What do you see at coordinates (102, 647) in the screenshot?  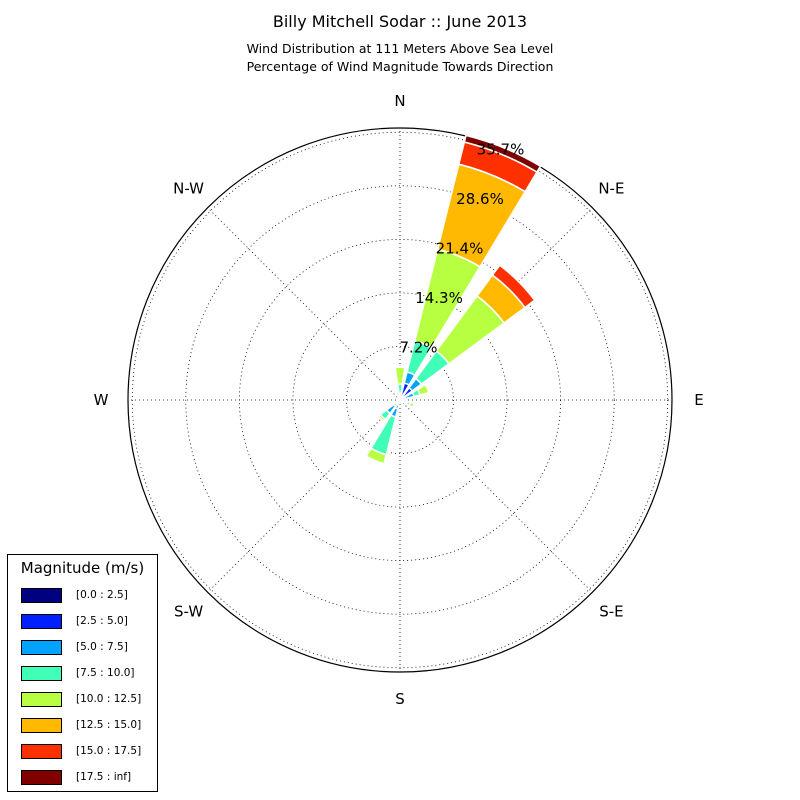 I see `legend-label-bin-2: [5.0 : 7.5]` at bounding box center [102, 647].